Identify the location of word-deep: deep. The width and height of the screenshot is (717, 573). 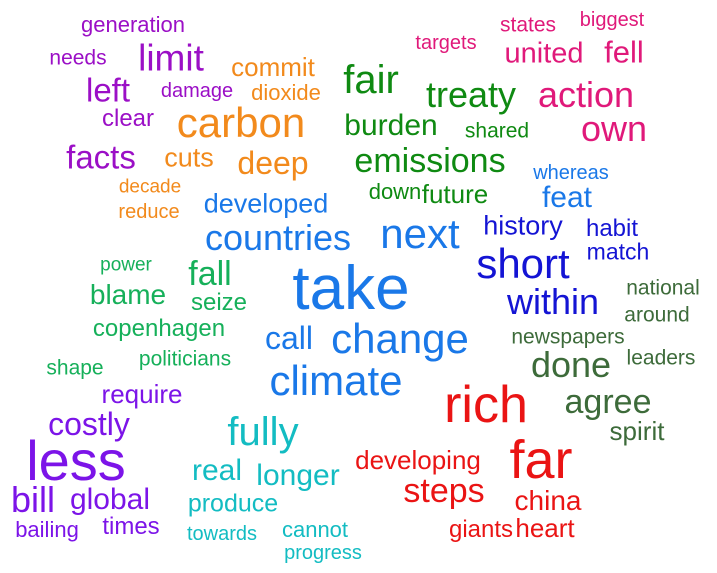
(273, 163).